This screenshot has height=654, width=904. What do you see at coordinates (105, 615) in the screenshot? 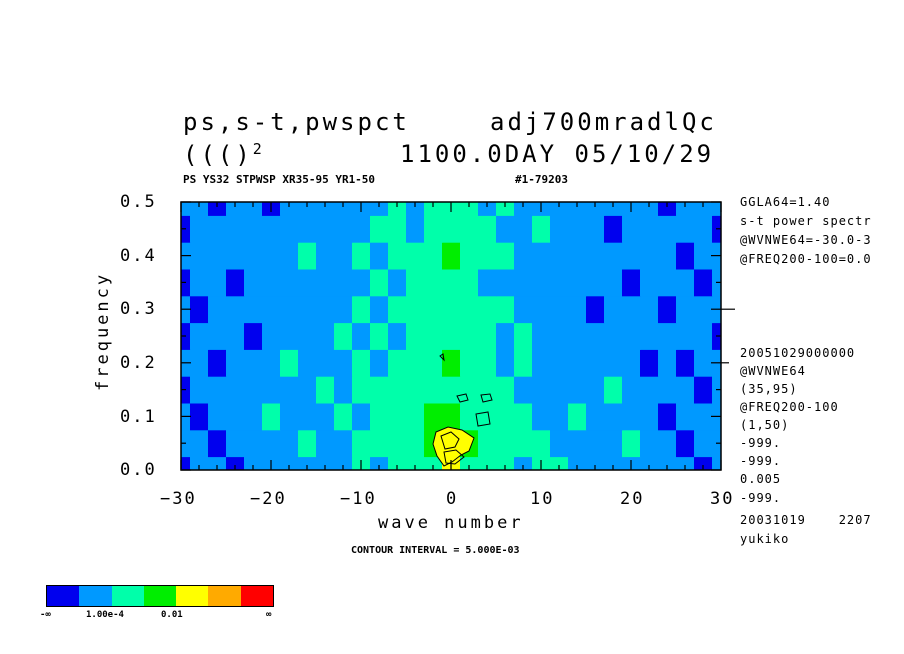
I see `colorbar-label-1: 1.00e-4` at bounding box center [105, 615].